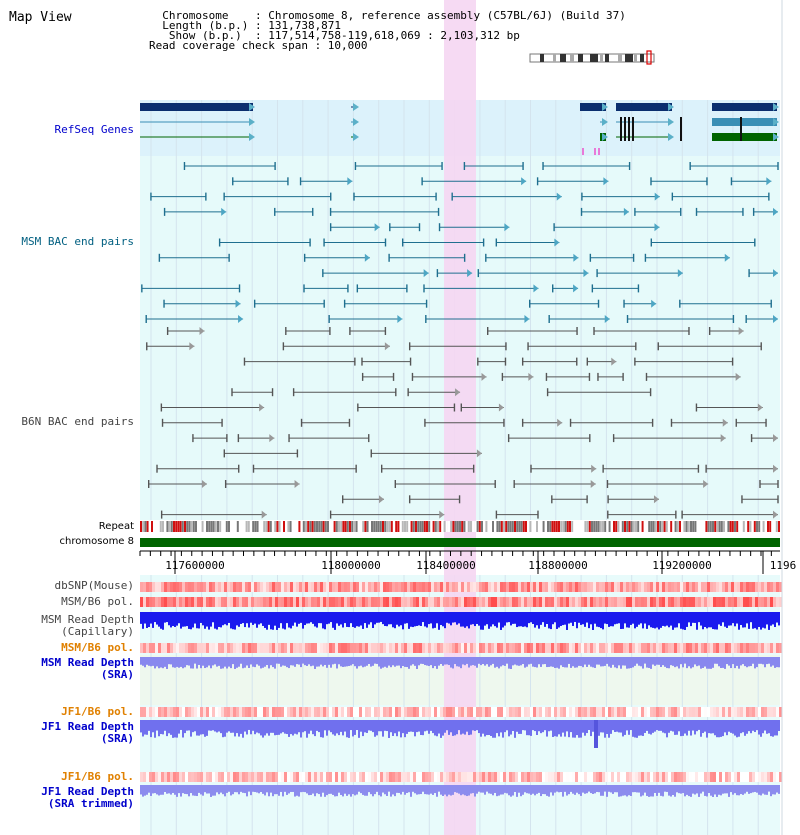 This screenshot has width=800, height=835. I want to click on refseq-gene-arrow, so click(605, 122).